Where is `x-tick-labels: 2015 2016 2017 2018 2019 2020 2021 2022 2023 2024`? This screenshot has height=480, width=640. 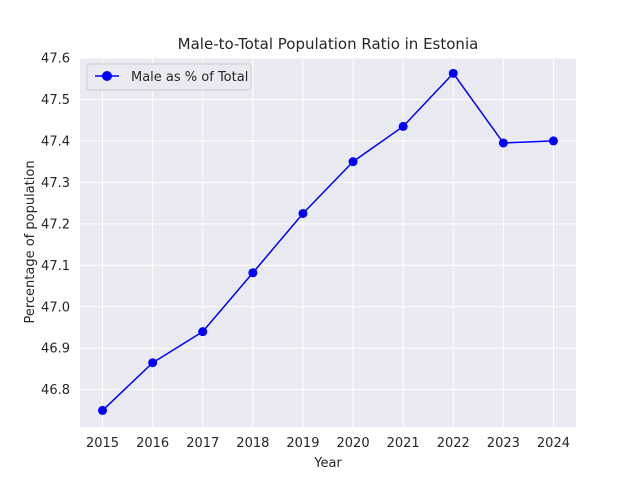
x-tick-labels: 2015 2016 2017 2018 2019 2020 2021 2022 2023 2024 is located at coordinates (328, 443).